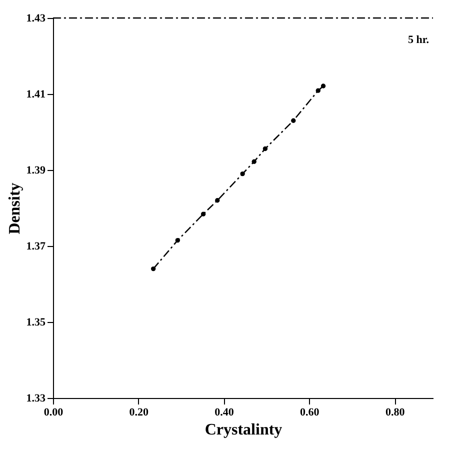  I want to click on x-axis-title: Crystalinty, so click(243, 430).